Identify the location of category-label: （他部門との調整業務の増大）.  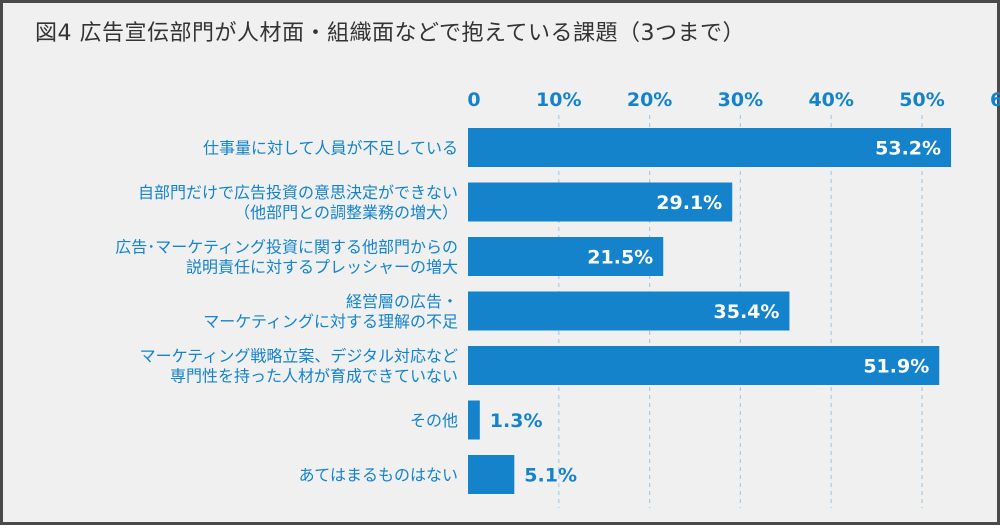
(346, 212).